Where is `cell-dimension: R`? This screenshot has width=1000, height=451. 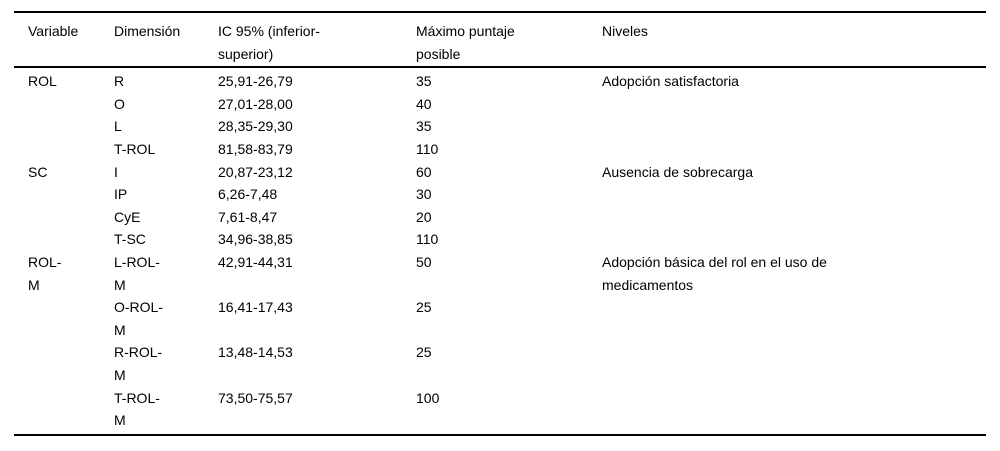
cell-dimension: R is located at coordinates (119, 81).